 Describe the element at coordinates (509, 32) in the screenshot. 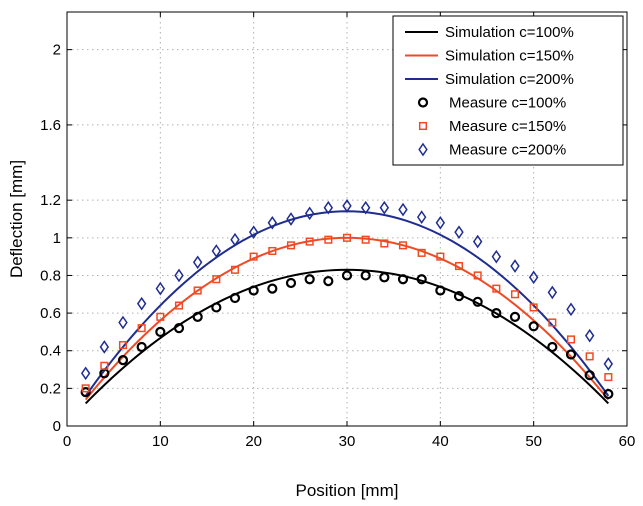

I see `legend-entry-label: Simulation c=100%` at that location.